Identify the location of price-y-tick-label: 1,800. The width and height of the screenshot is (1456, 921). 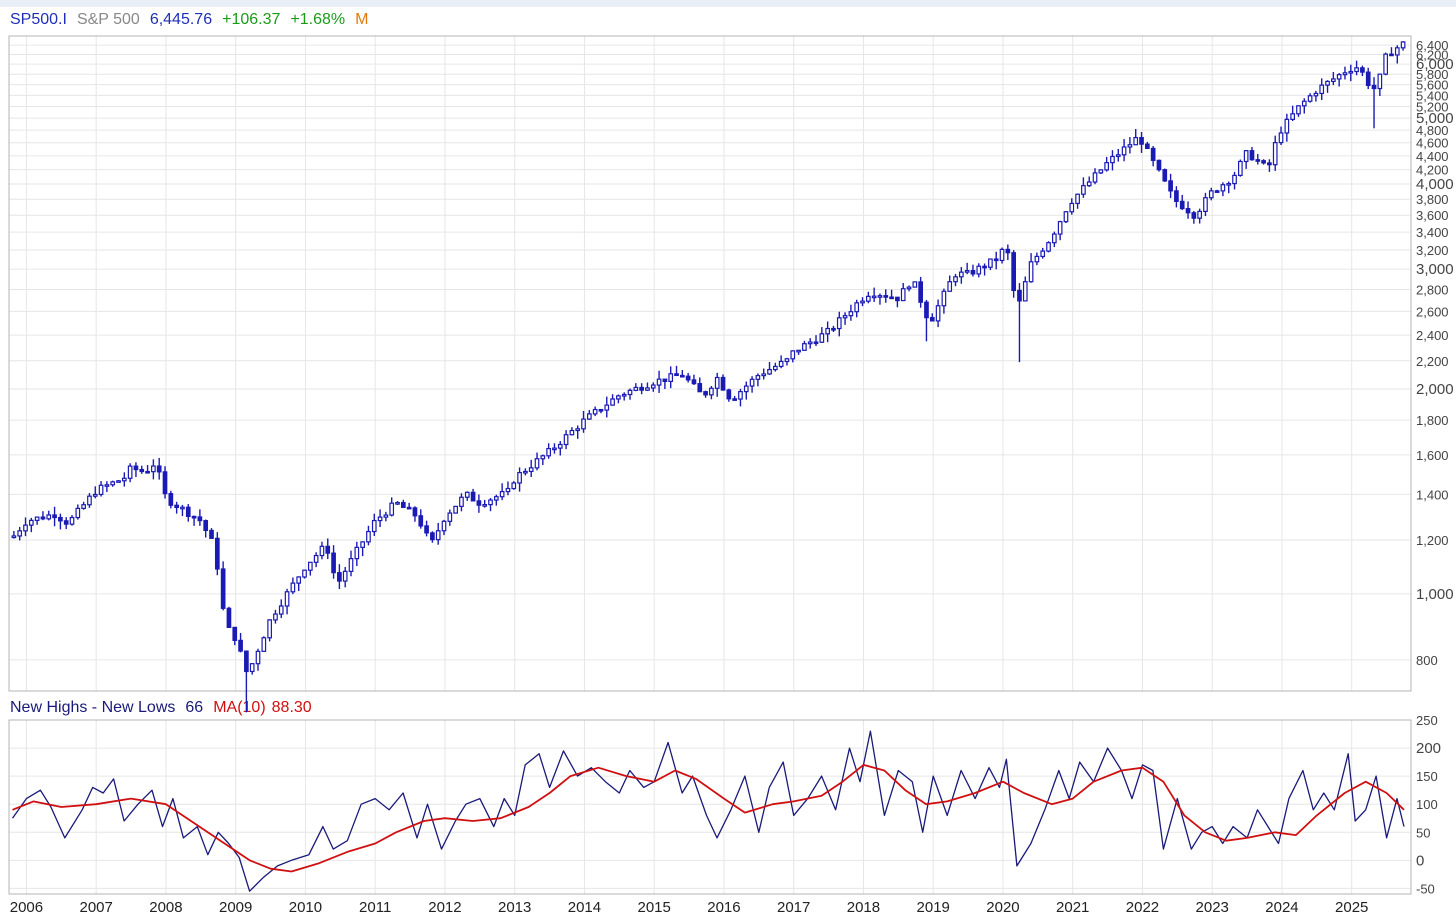
(1432, 420).